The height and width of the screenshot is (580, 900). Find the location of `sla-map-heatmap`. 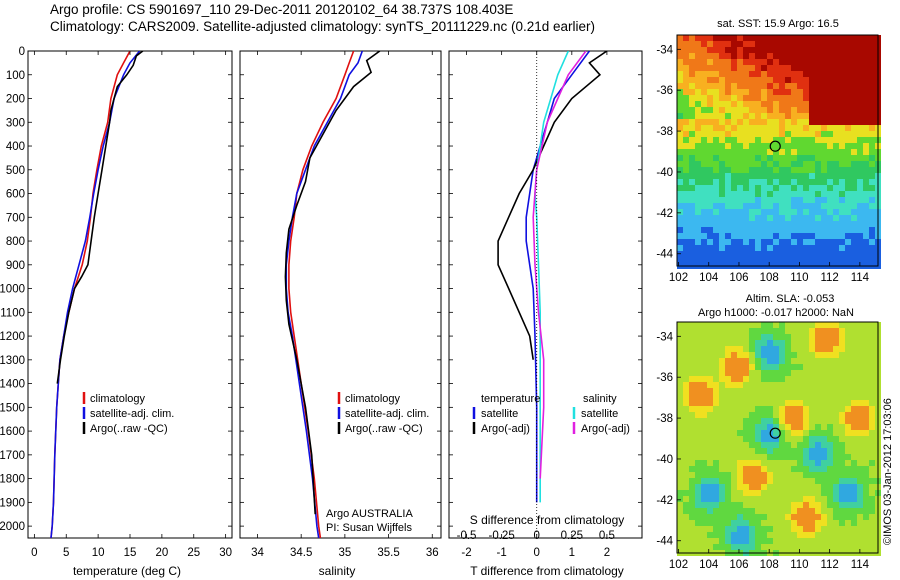

sla-map-heatmap is located at coordinates (779, 439).